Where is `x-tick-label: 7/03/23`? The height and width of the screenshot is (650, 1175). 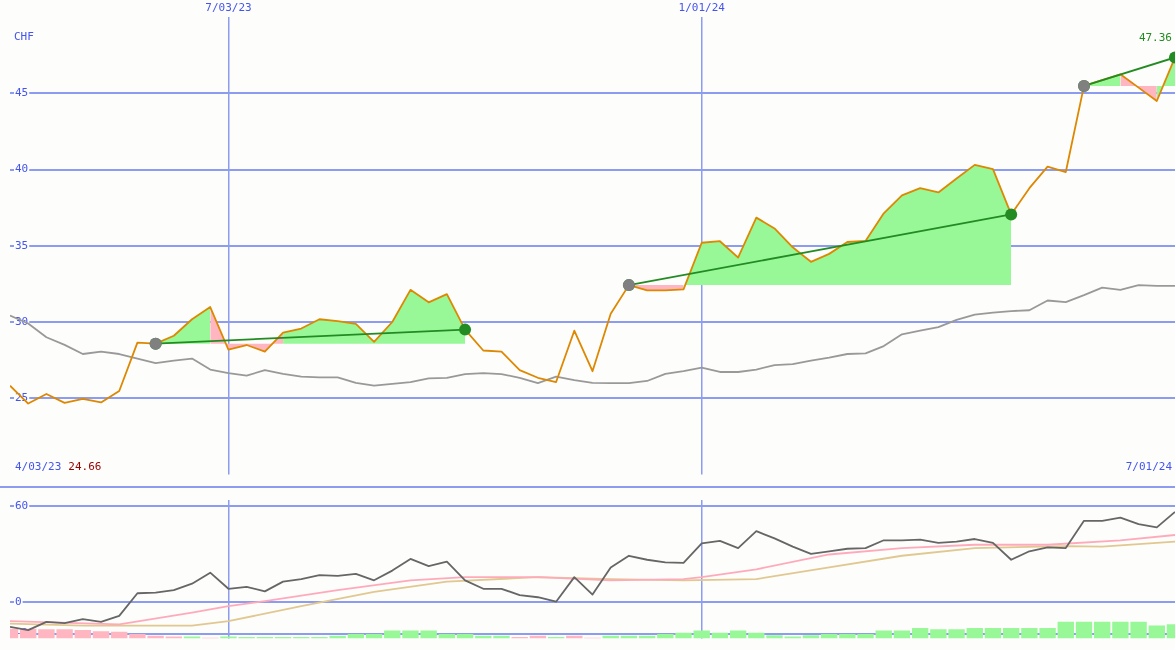 x-tick-label: 7/03/23 is located at coordinates (228, 8).